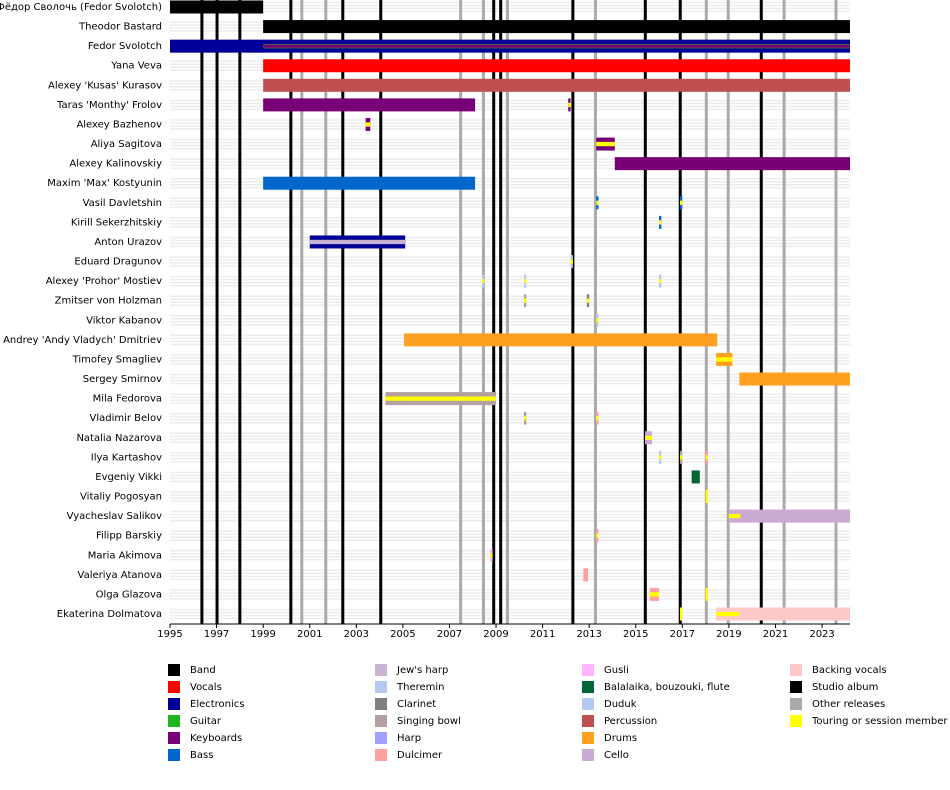  Describe the element at coordinates (620, 738) in the screenshot. I see `legend-label: Drums` at that location.